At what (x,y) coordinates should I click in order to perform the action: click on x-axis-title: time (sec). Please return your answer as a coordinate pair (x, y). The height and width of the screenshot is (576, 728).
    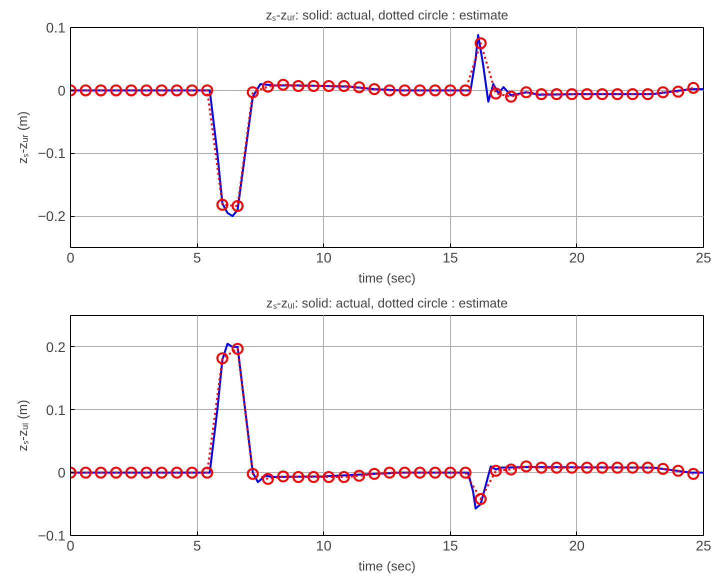
    Looking at the image, I should click on (387, 278).